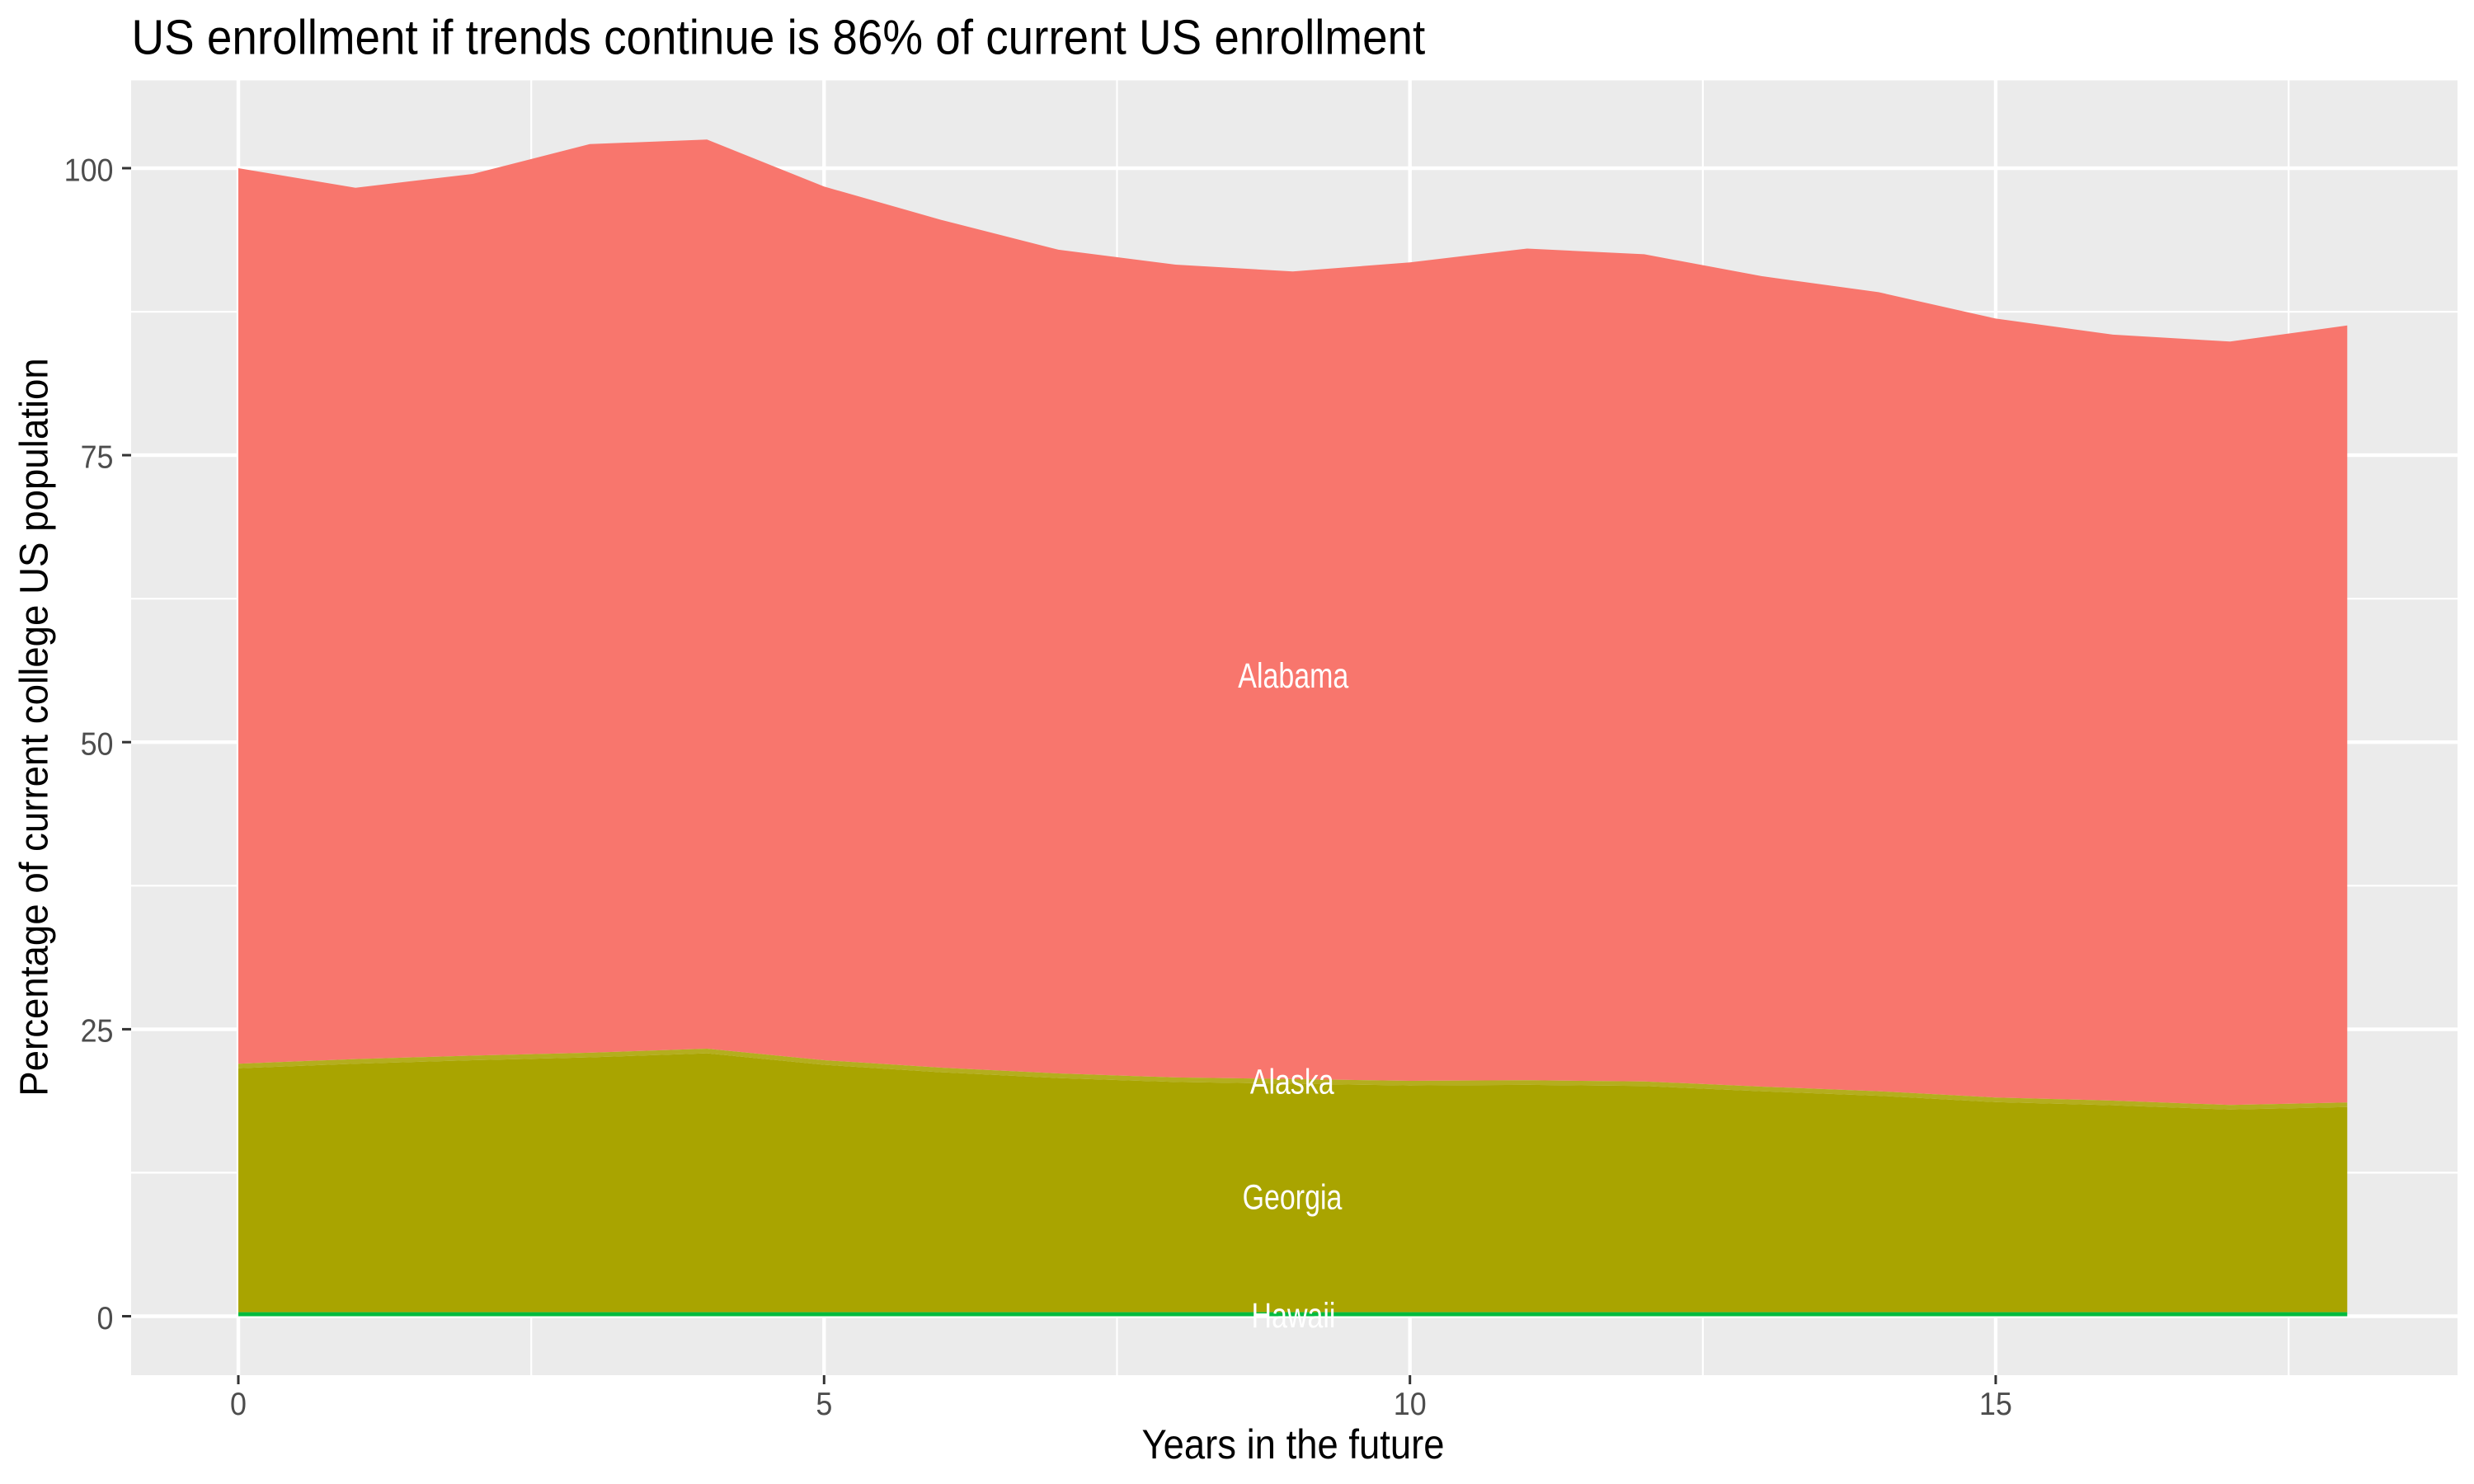  What do you see at coordinates (1292, 1445) in the screenshot?
I see `svg-text: Years in the future` at bounding box center [1292, 1445].